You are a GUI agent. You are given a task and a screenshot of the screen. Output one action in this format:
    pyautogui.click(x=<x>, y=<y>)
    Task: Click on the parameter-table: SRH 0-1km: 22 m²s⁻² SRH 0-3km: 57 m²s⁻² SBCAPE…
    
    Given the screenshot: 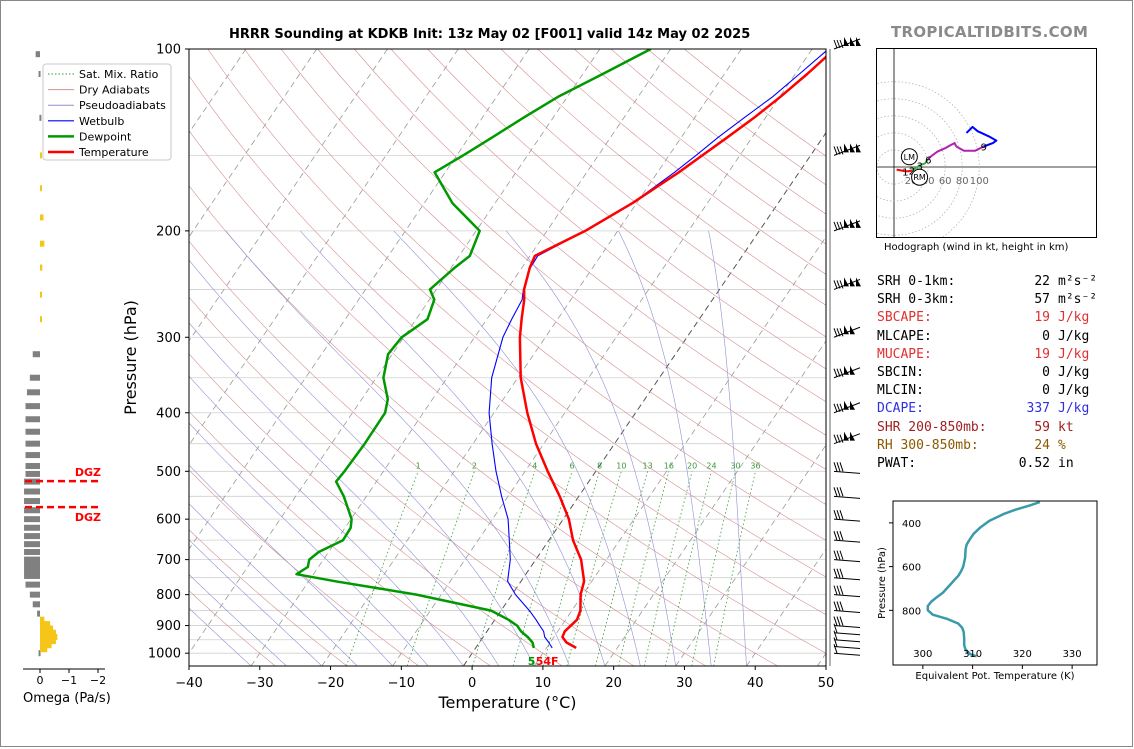 What is the action you would take?
    pyautogui.click(x=987, y=373)
    